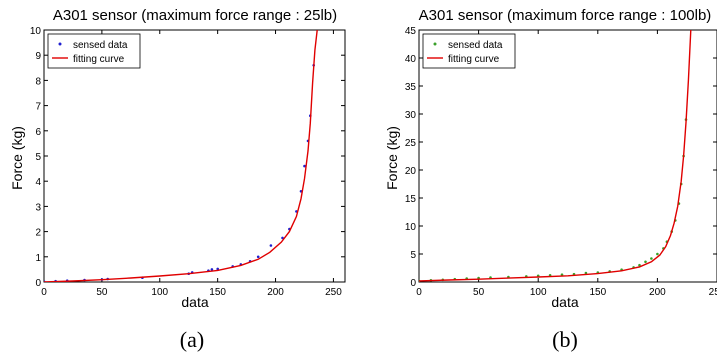 The width and height of the screenshot is (717, 356). I want to click on y-tick-label: 3, so click(38, 207).